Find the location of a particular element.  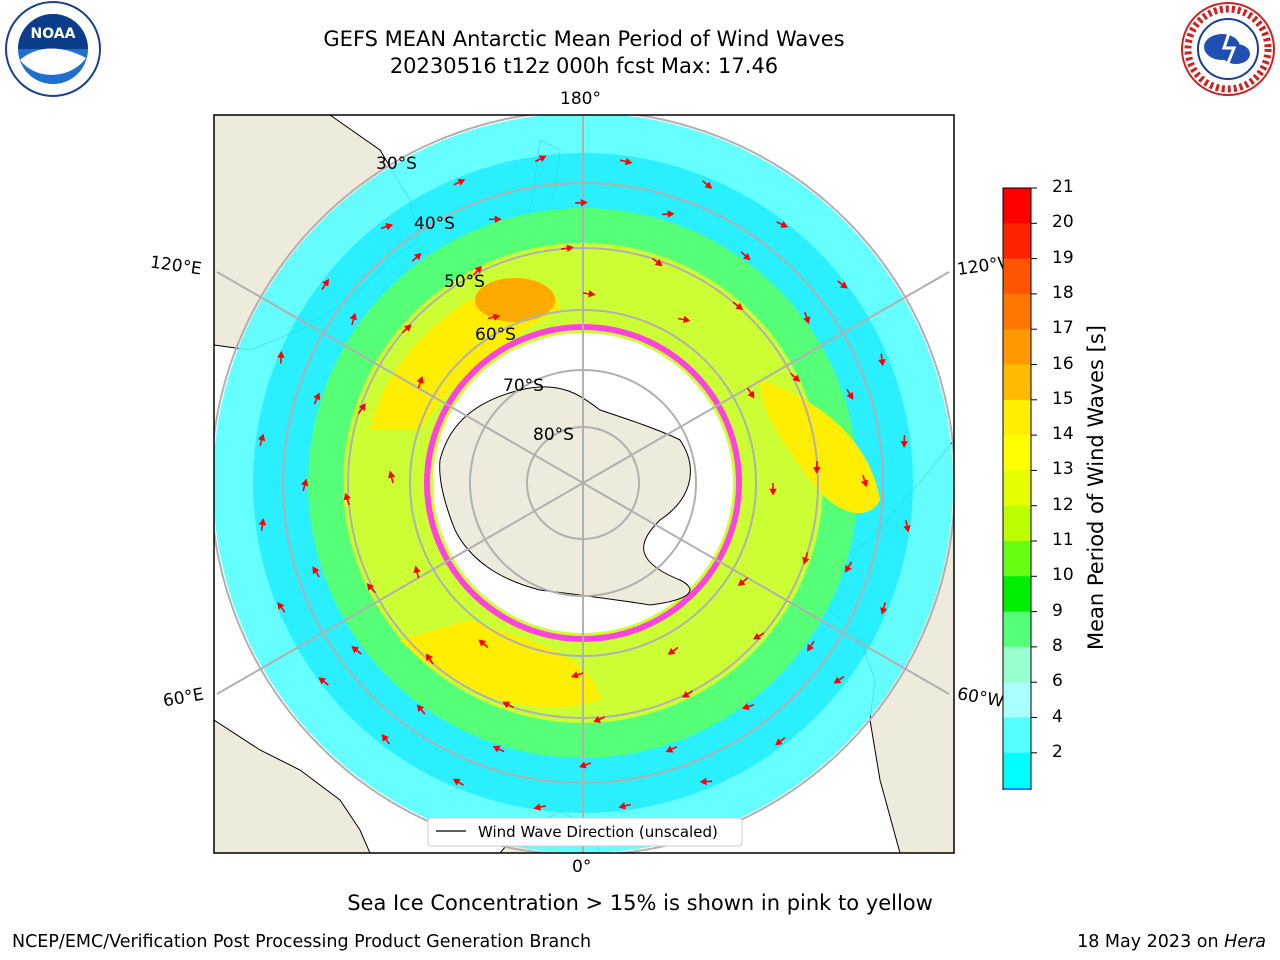

lon-label-180: 180° is located at coordinates (580, 99).